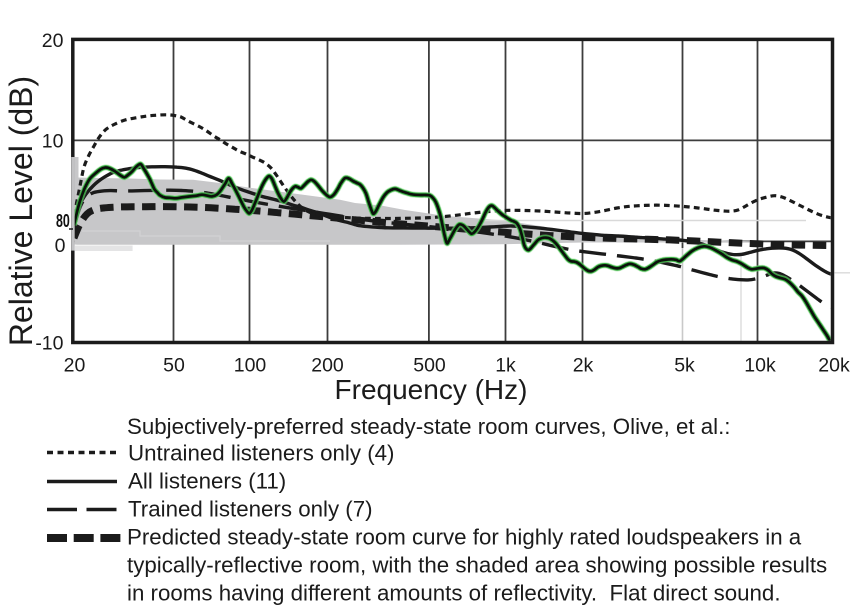 The height and width of the screenshot is (615, 850). I want to click on svg-text: 2k, so click(583, 366).